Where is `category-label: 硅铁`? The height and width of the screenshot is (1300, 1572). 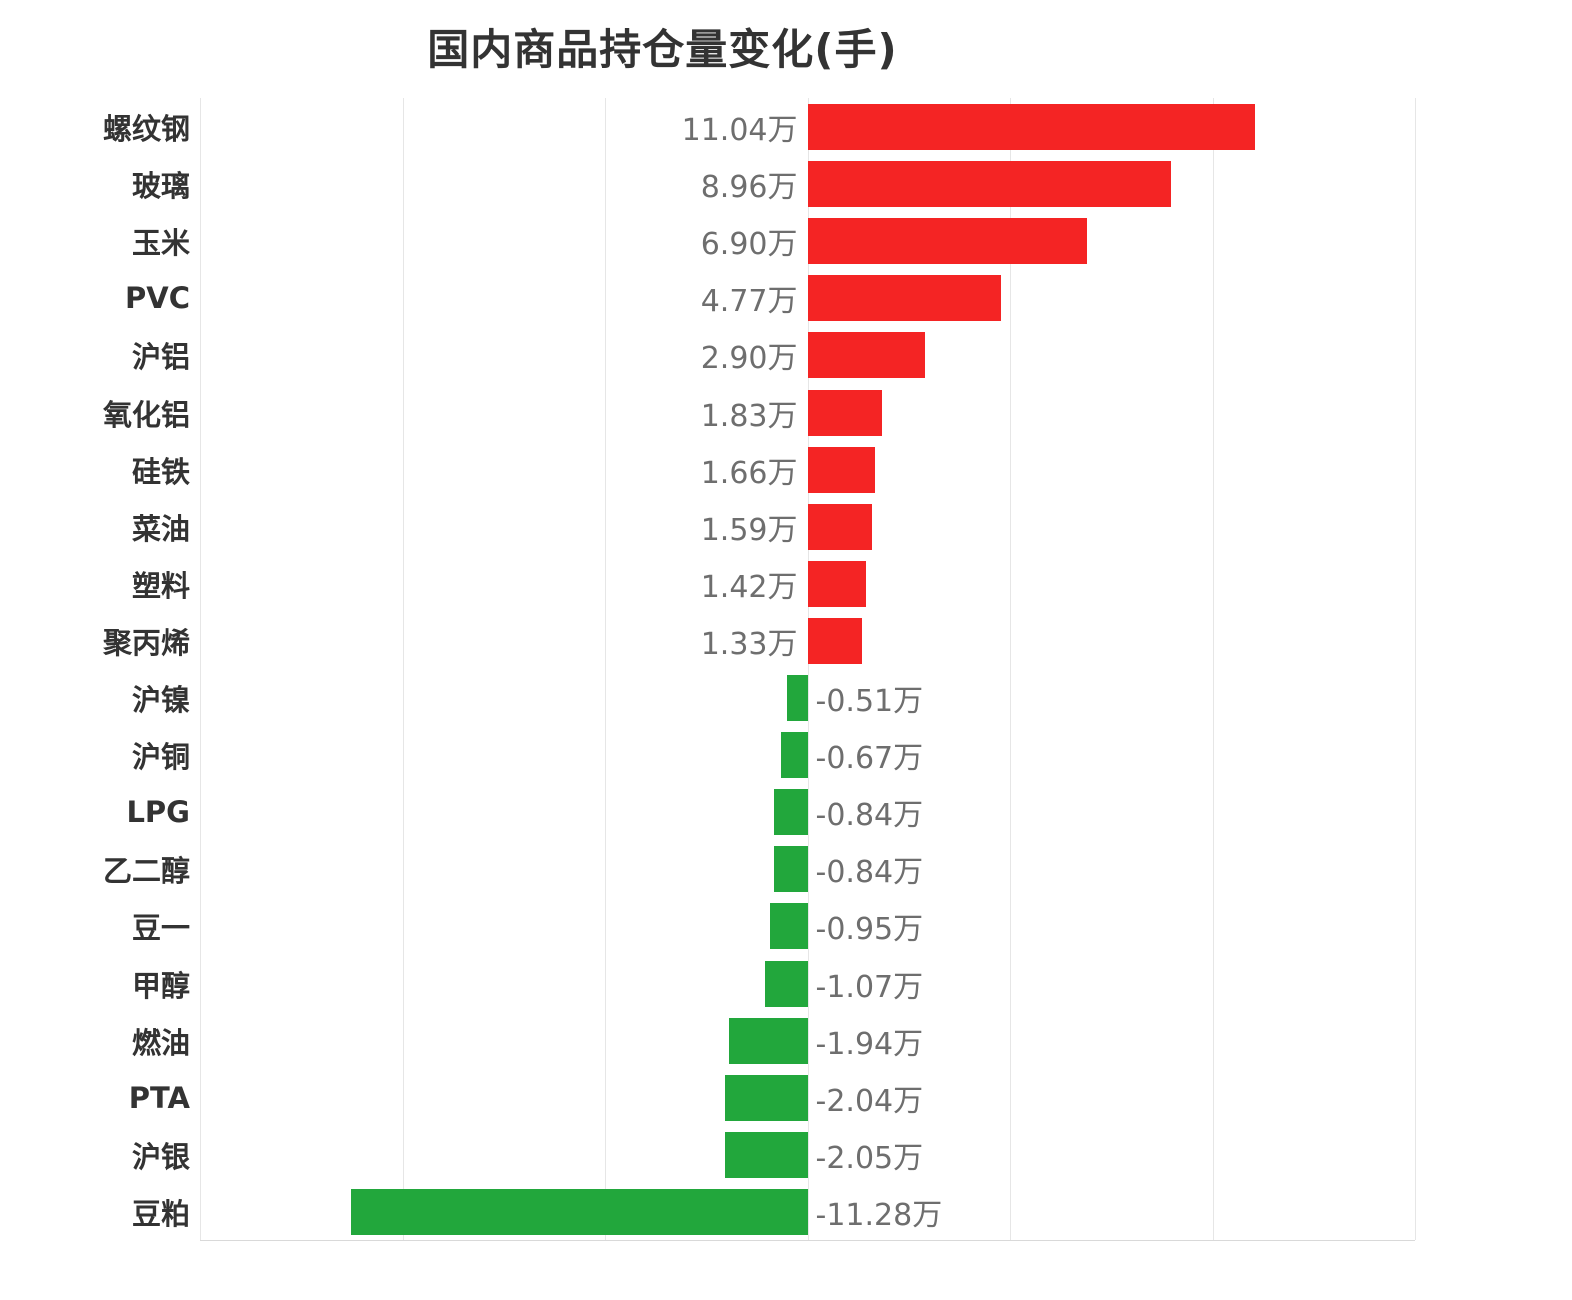 category-label: 硅铁 is located at coordinates (160, 471).